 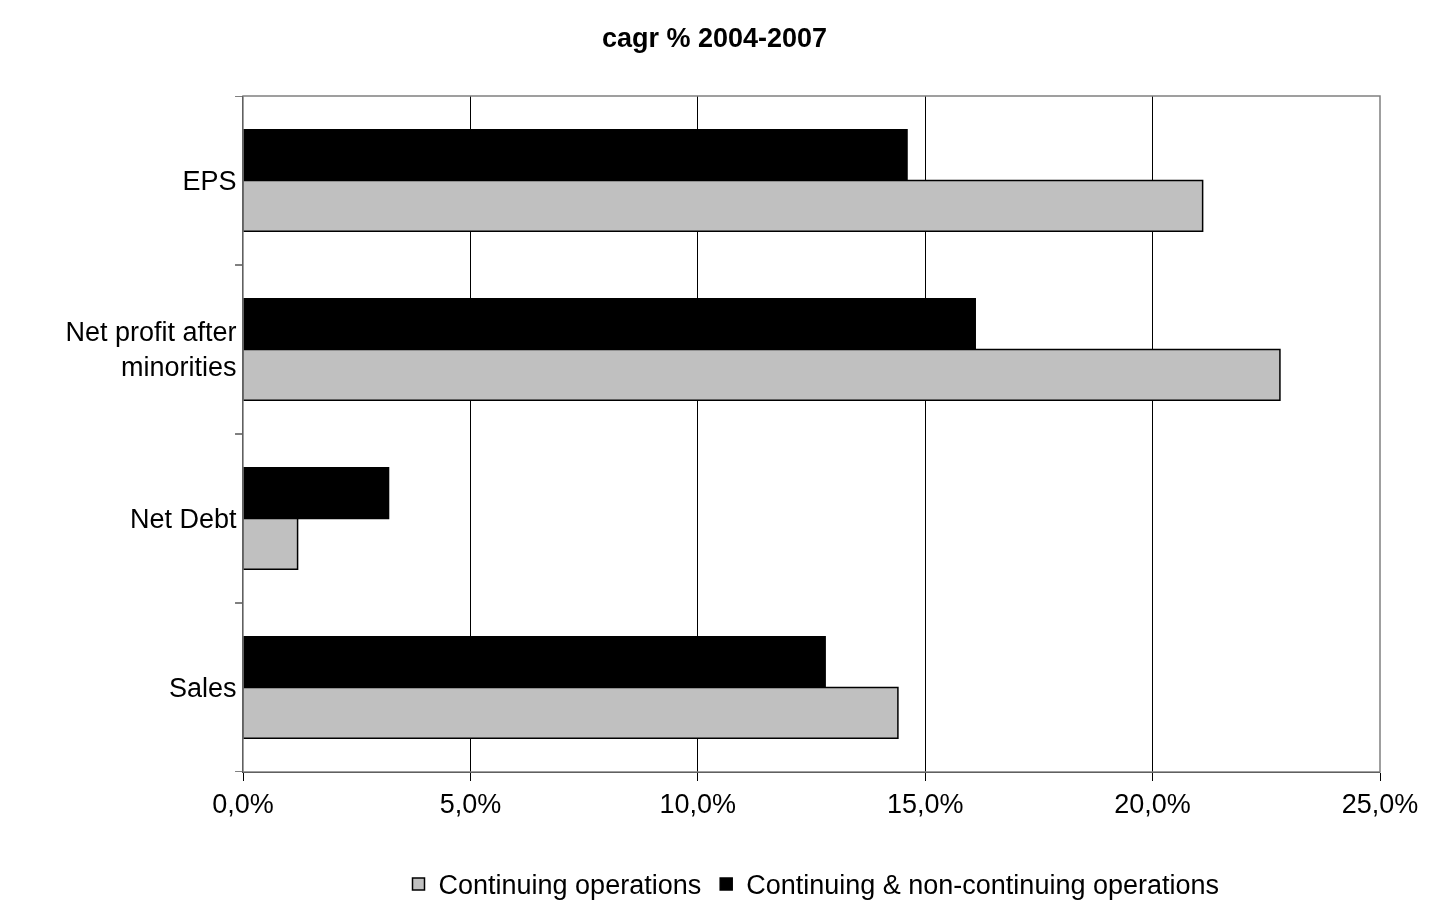 What do you see at coordinates (714, 37) in the screenshot?
I see `chart-title: cagr % 2004-2007` at bounding box center [714, 37].